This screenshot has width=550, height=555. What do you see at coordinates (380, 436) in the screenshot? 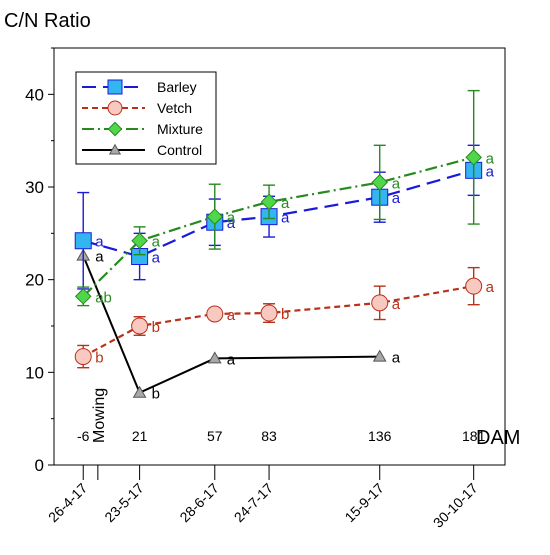
I see `dam-tick-label: 136` at bounding box center [380, 436].